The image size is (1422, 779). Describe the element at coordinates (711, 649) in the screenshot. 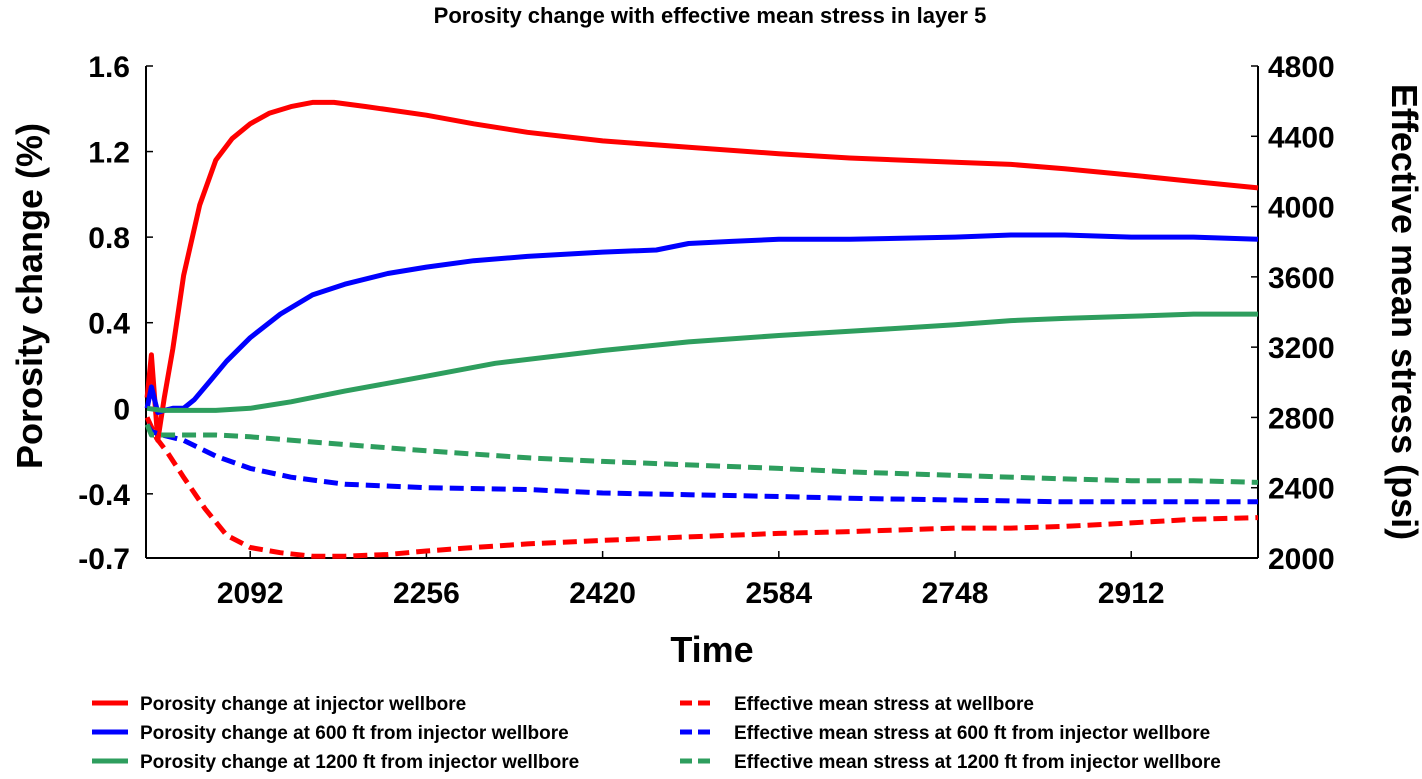

I see `x-axis-label: Time` at that location.